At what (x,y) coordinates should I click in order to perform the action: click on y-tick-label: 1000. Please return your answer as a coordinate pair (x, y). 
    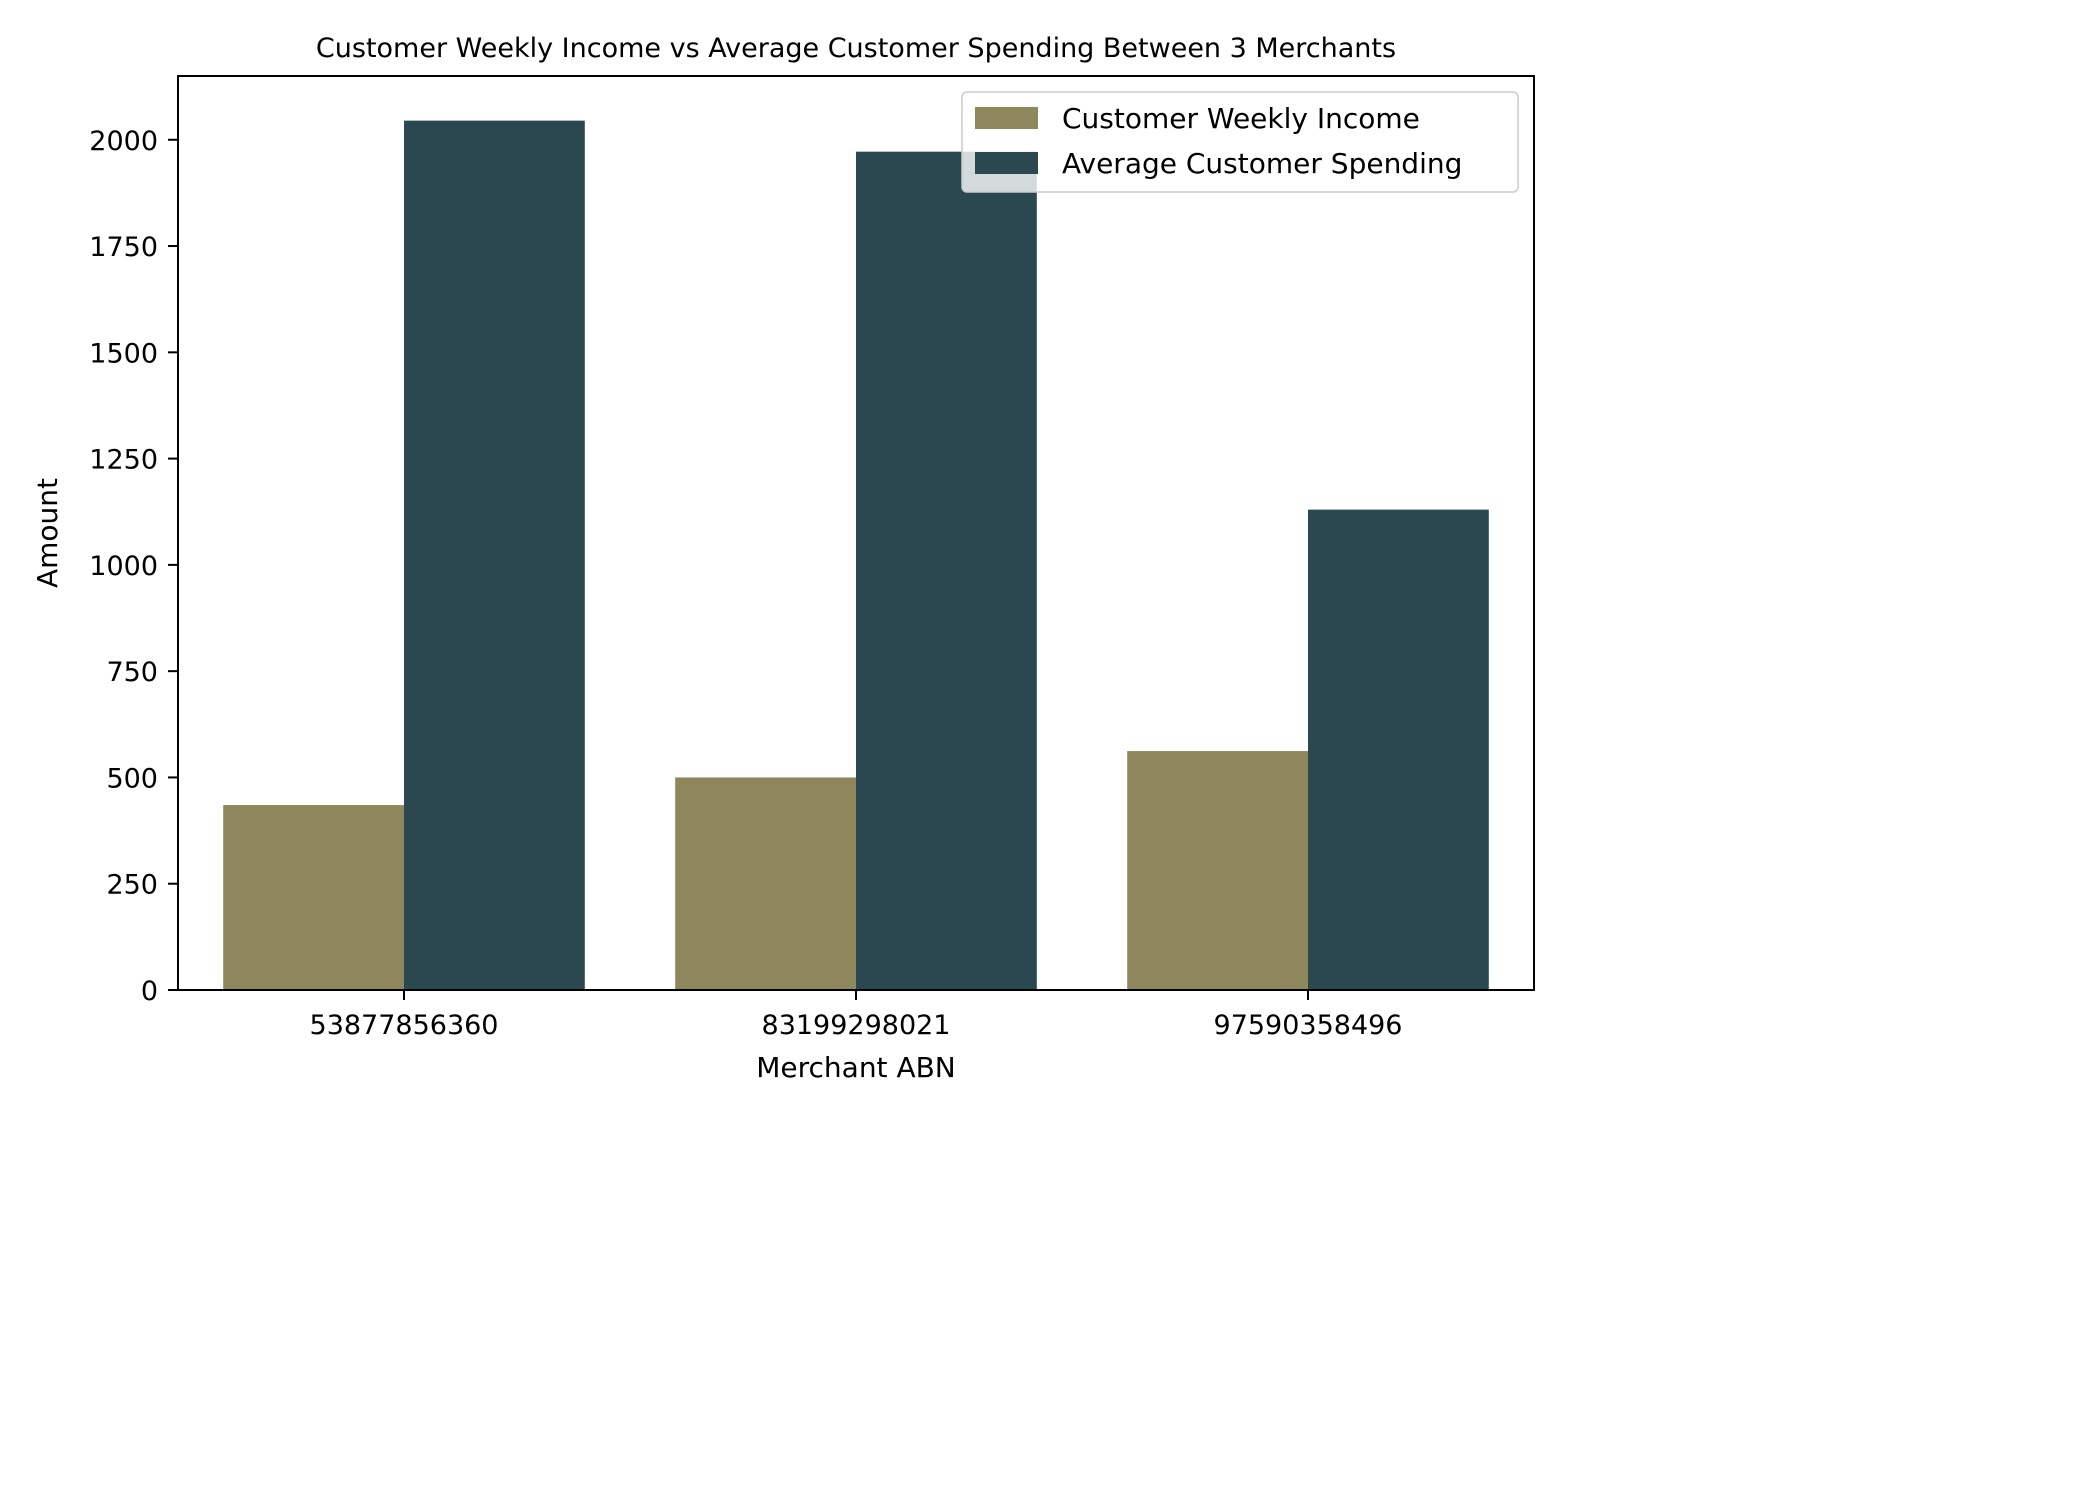
    Looking at the image, I should click on (123, 566).